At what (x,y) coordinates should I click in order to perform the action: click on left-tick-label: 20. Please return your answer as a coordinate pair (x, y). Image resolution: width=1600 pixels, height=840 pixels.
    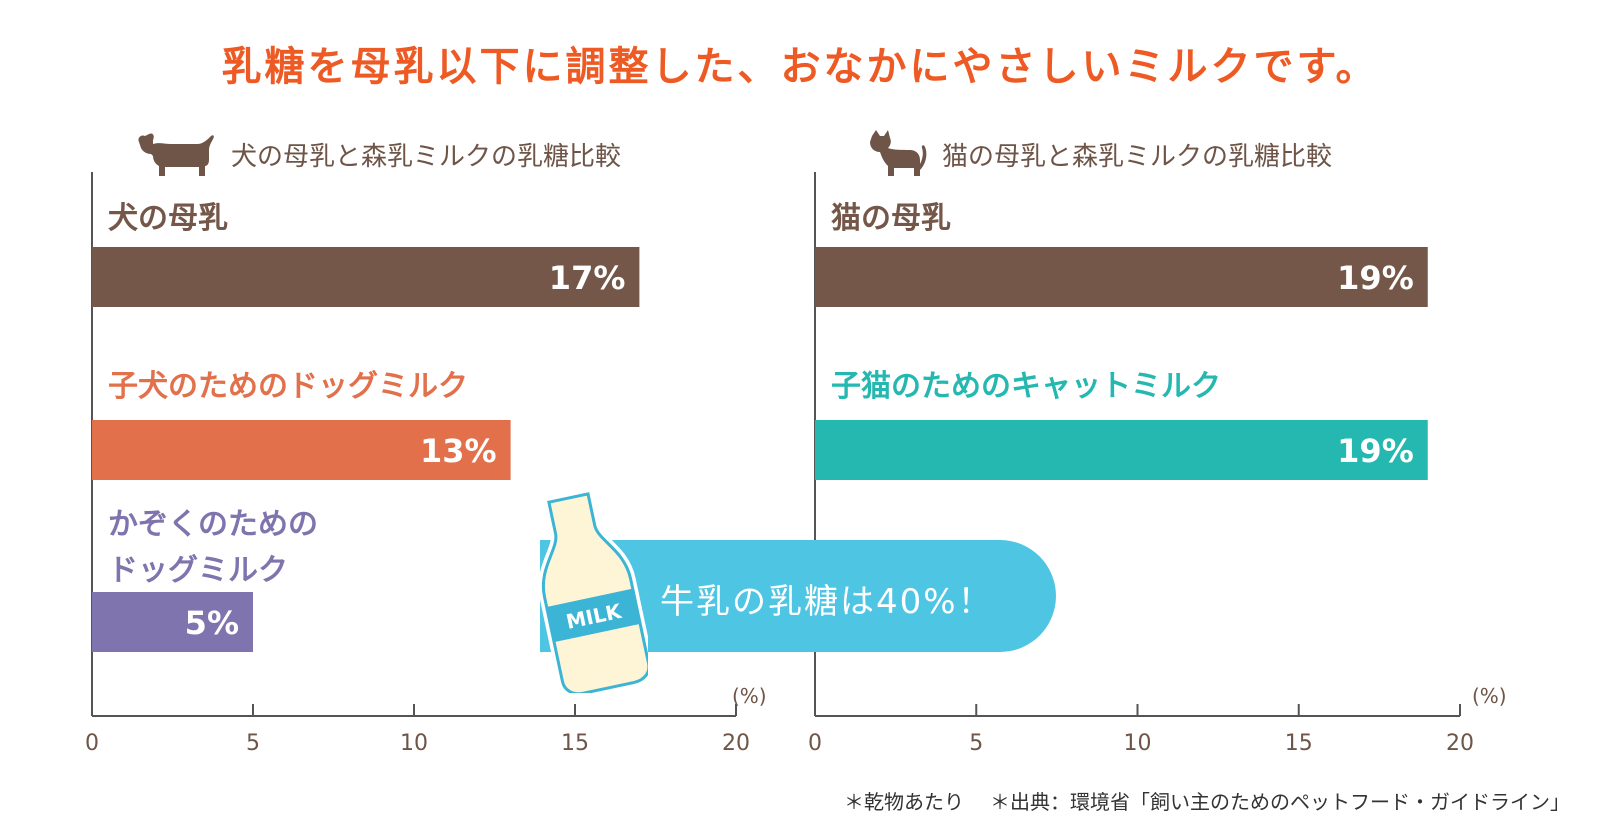
    Looking at the image, I should click on (736, 743).